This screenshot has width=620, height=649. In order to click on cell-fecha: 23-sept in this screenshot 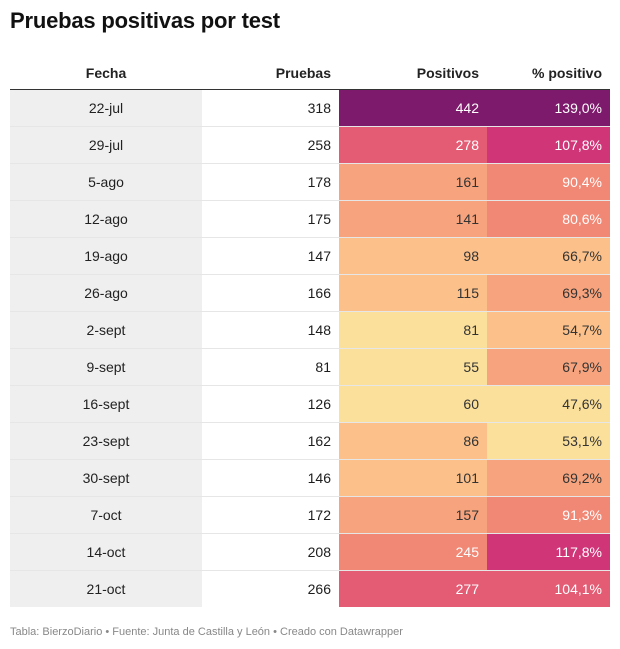, I will do `click(106, 441)`.